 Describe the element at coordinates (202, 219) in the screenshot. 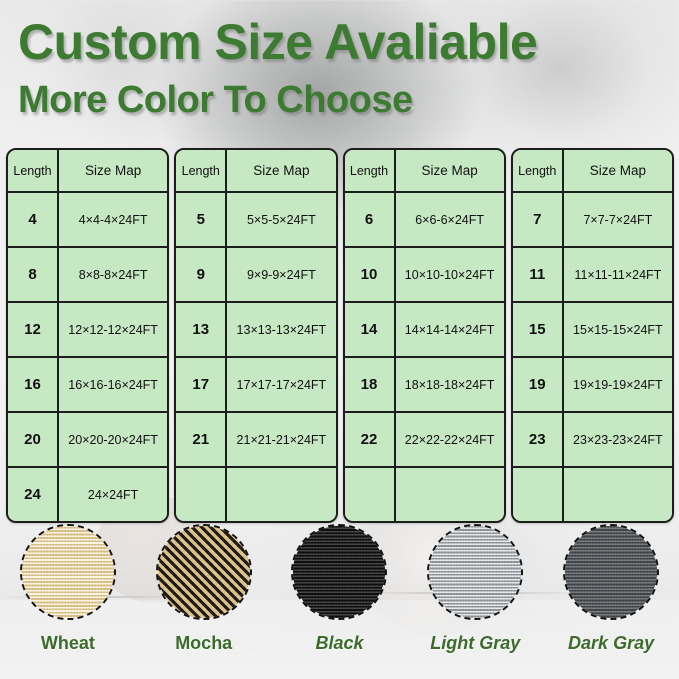

I see `cell-length: 5` at that location.